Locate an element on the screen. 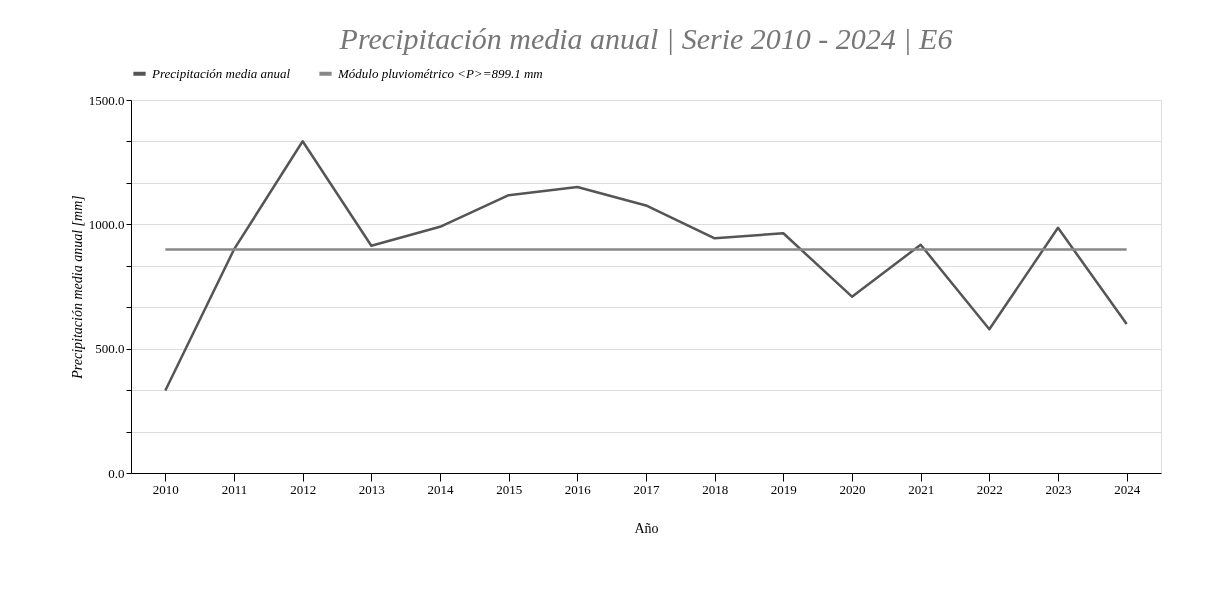 This screenshot has width=1209, height=614. x-tick-label: 2021 is located at coordinates (921, 489).